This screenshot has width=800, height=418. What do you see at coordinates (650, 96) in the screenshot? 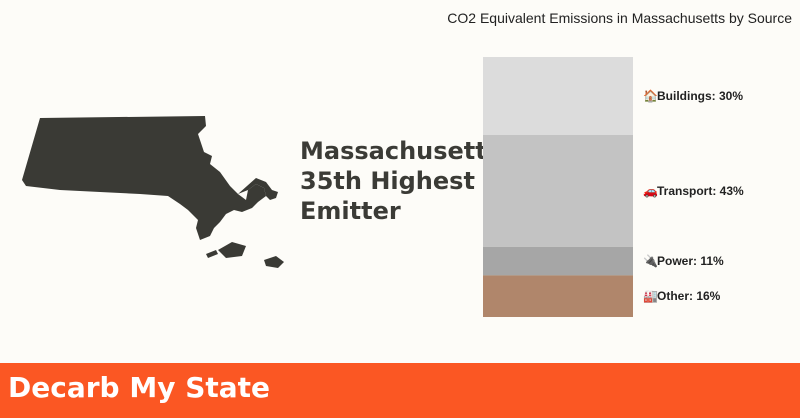
I see `house-icon: 🏠` at bounding box center [650, 96].